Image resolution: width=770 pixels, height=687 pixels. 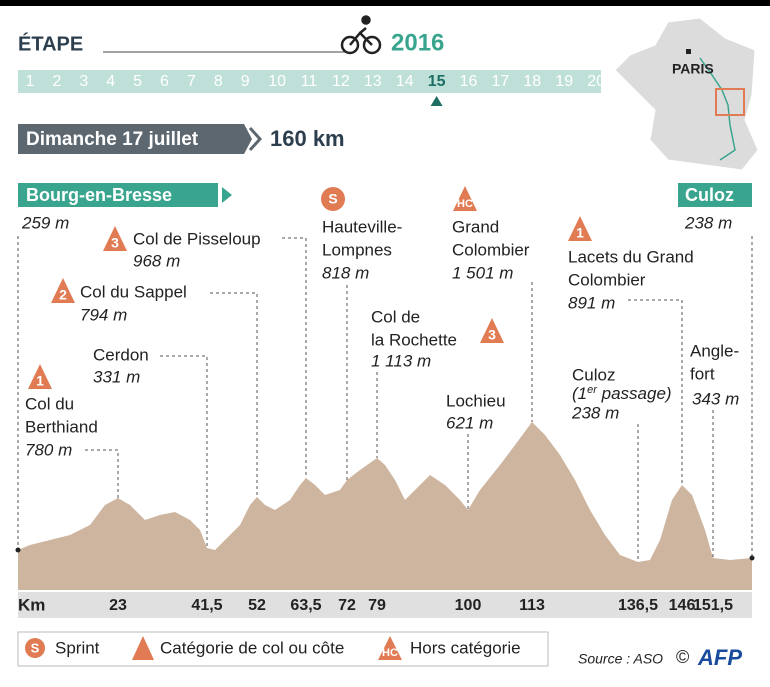 What do you see at coordinates (156, 260) in the screenshot?
I see `point-altitude: 968 m` at bounding box center [156, 260].